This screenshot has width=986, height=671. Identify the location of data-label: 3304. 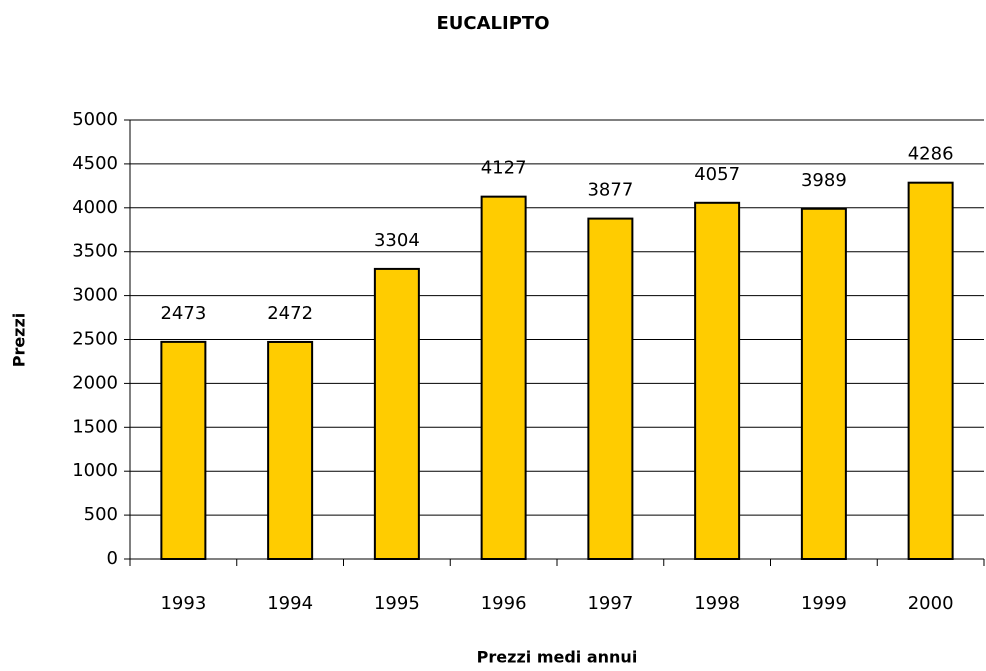
(397, 240).